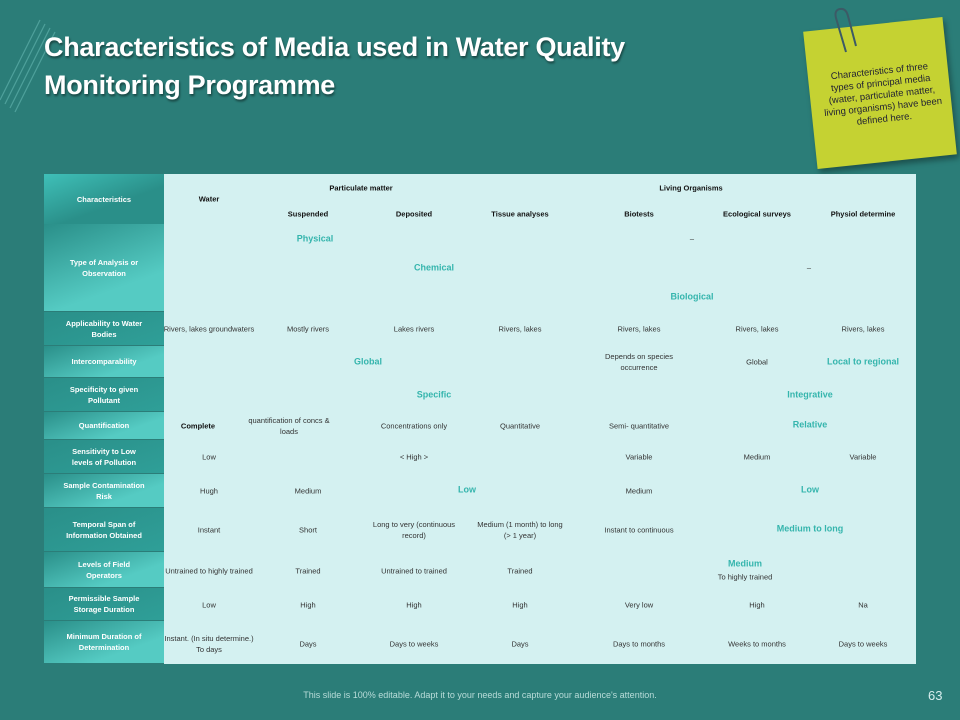  What do you see at coordinates (745, 577) in the screenshot?
I see `table-cell: To highly trained` at bounding box center [745, 577].